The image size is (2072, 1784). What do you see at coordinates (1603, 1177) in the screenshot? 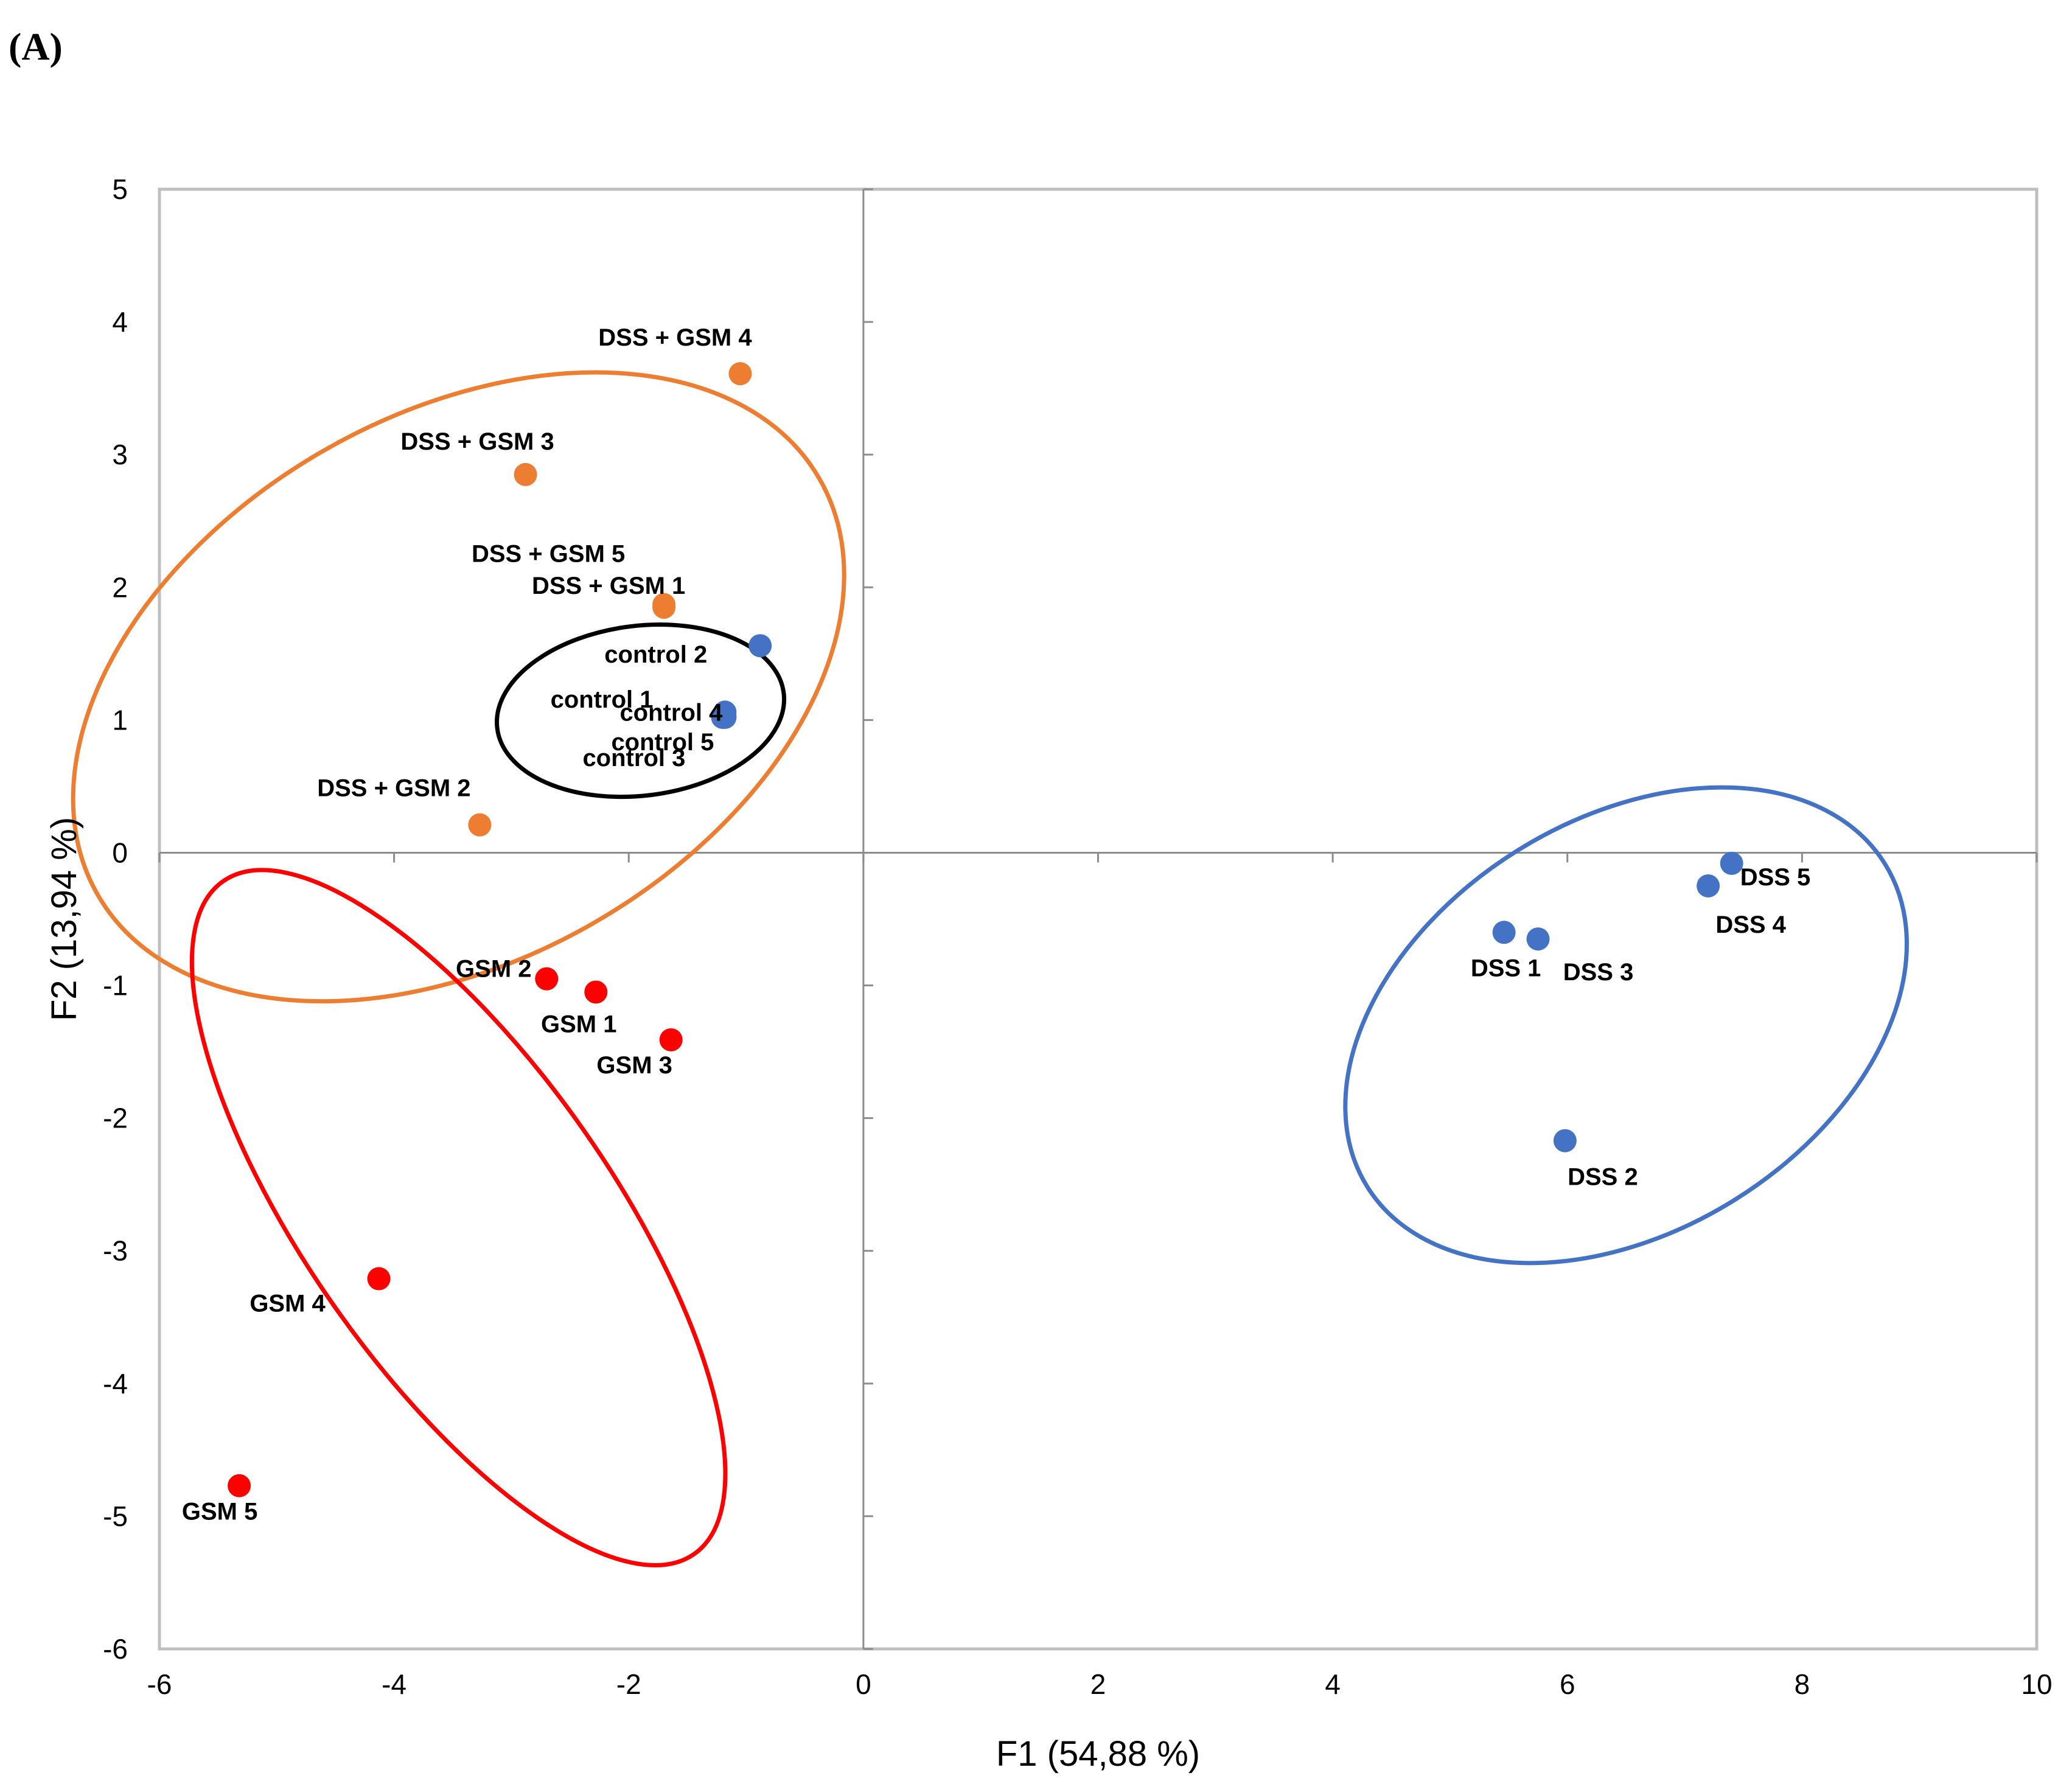
I see `dss-2-label: DSS 2` at bounding box center [1603, 1177].